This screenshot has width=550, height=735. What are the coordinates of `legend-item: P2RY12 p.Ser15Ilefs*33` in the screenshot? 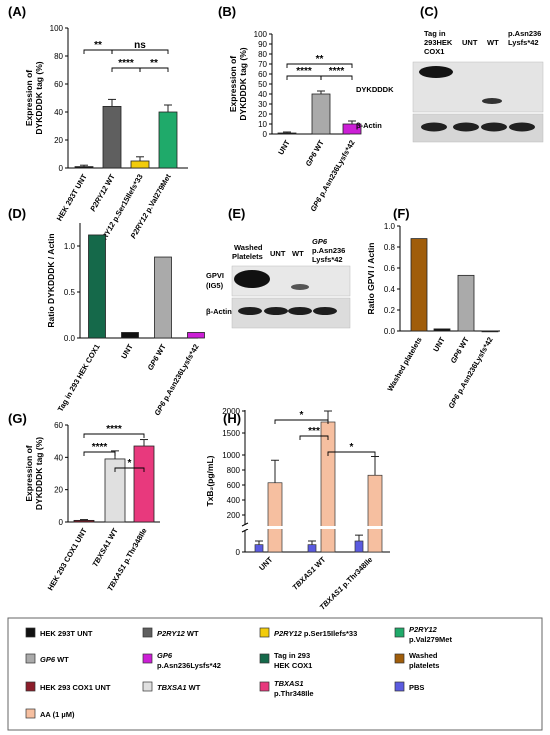 It's located at (308, 632).